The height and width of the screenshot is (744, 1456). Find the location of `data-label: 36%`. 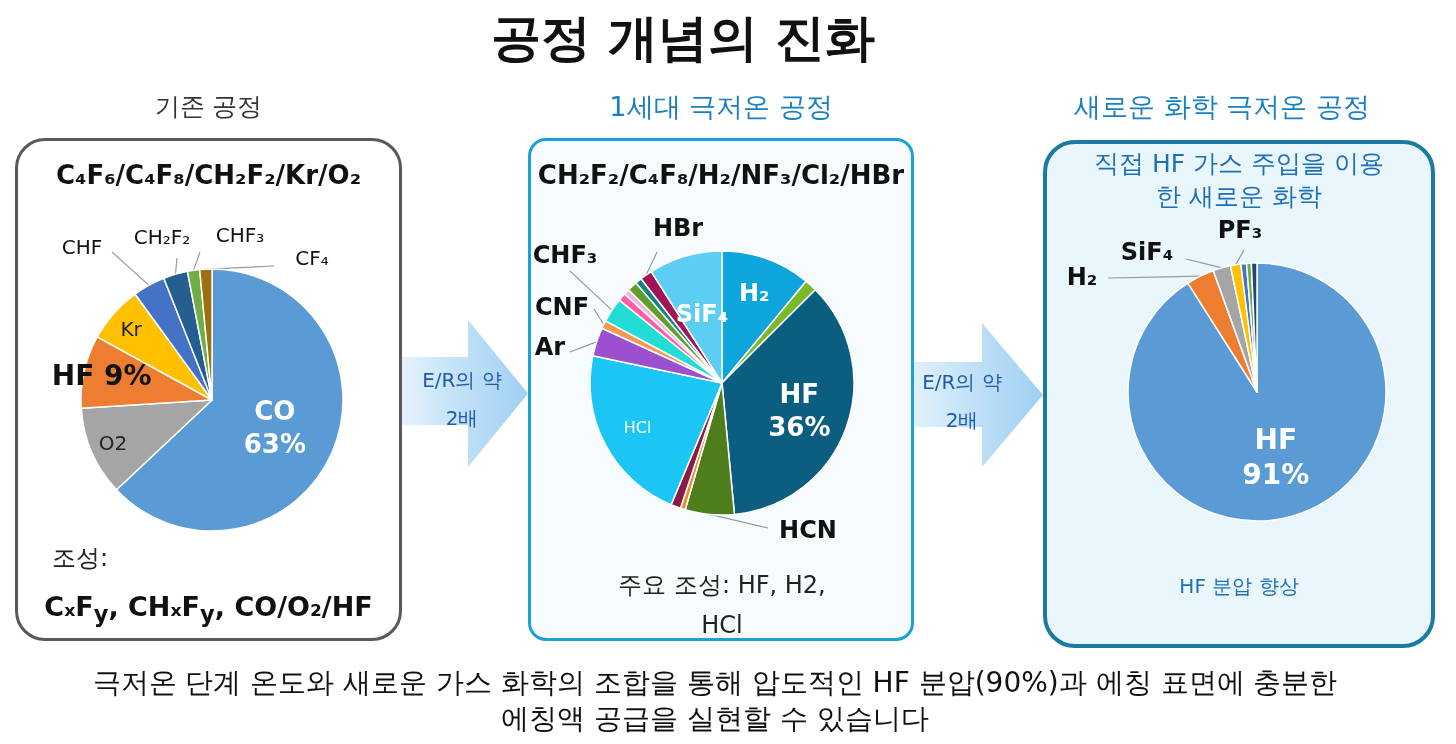

data-label: 36% is located at coordinates (799, 427).